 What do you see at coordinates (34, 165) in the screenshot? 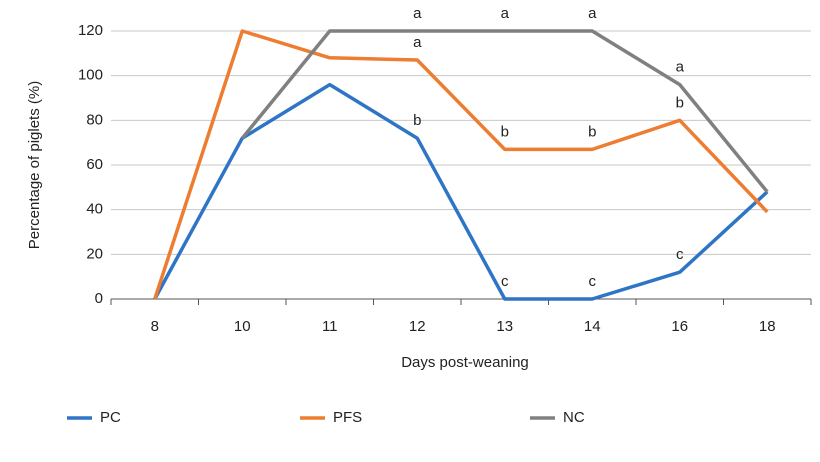
I see `y-axis-label: Percentage of piglets (%)` at bounding box center [34, 165].